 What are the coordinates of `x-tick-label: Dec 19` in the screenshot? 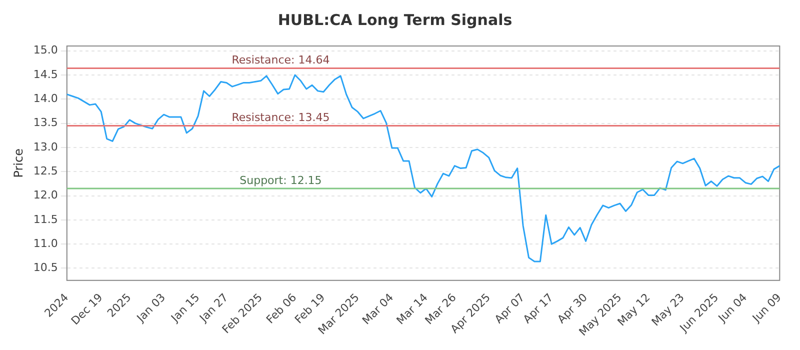 It's located at (87, 309).